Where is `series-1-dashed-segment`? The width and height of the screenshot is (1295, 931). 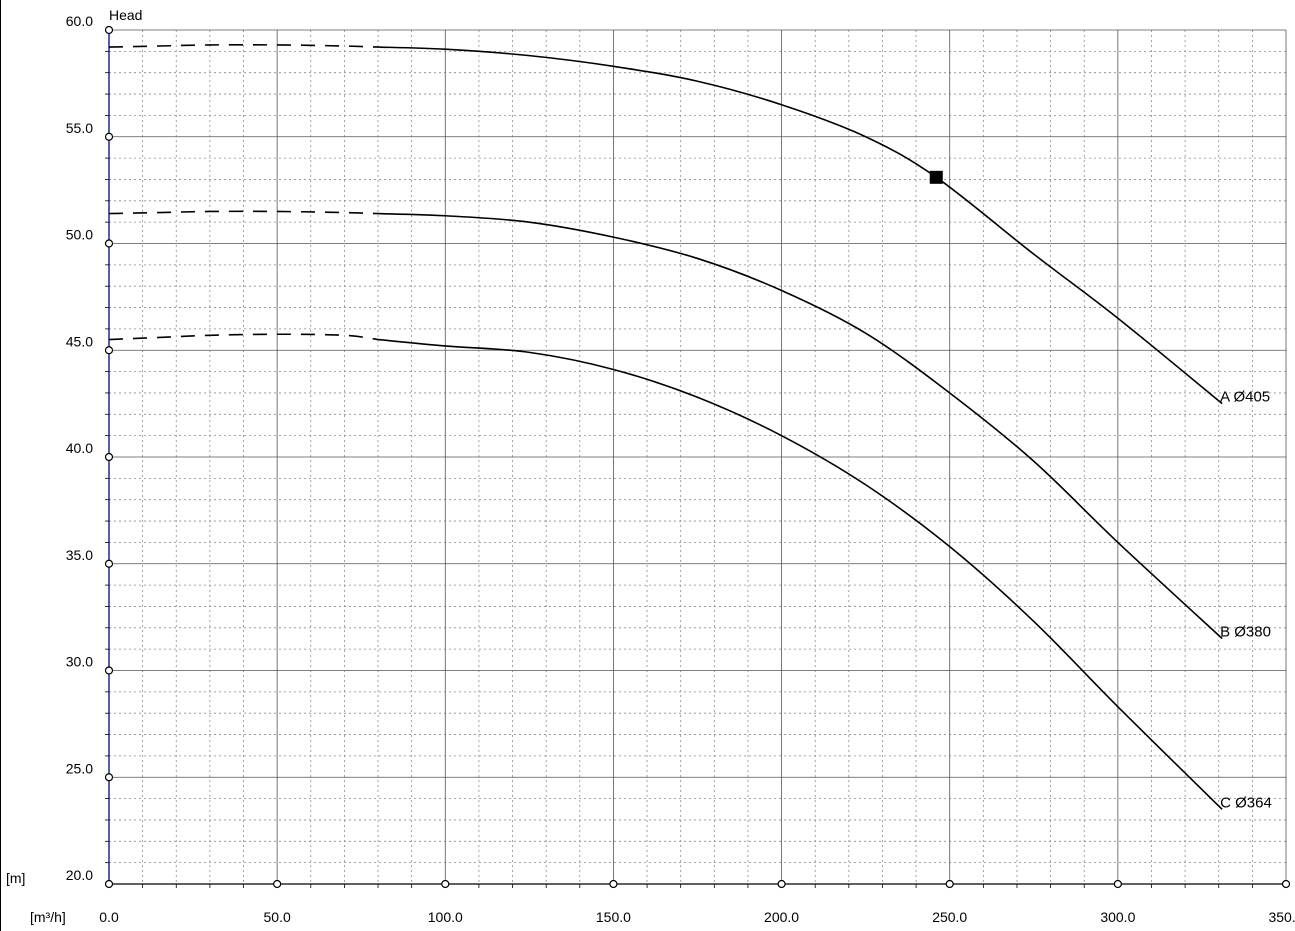 series-1-dashed-segment is located at coordinates (243, 212).